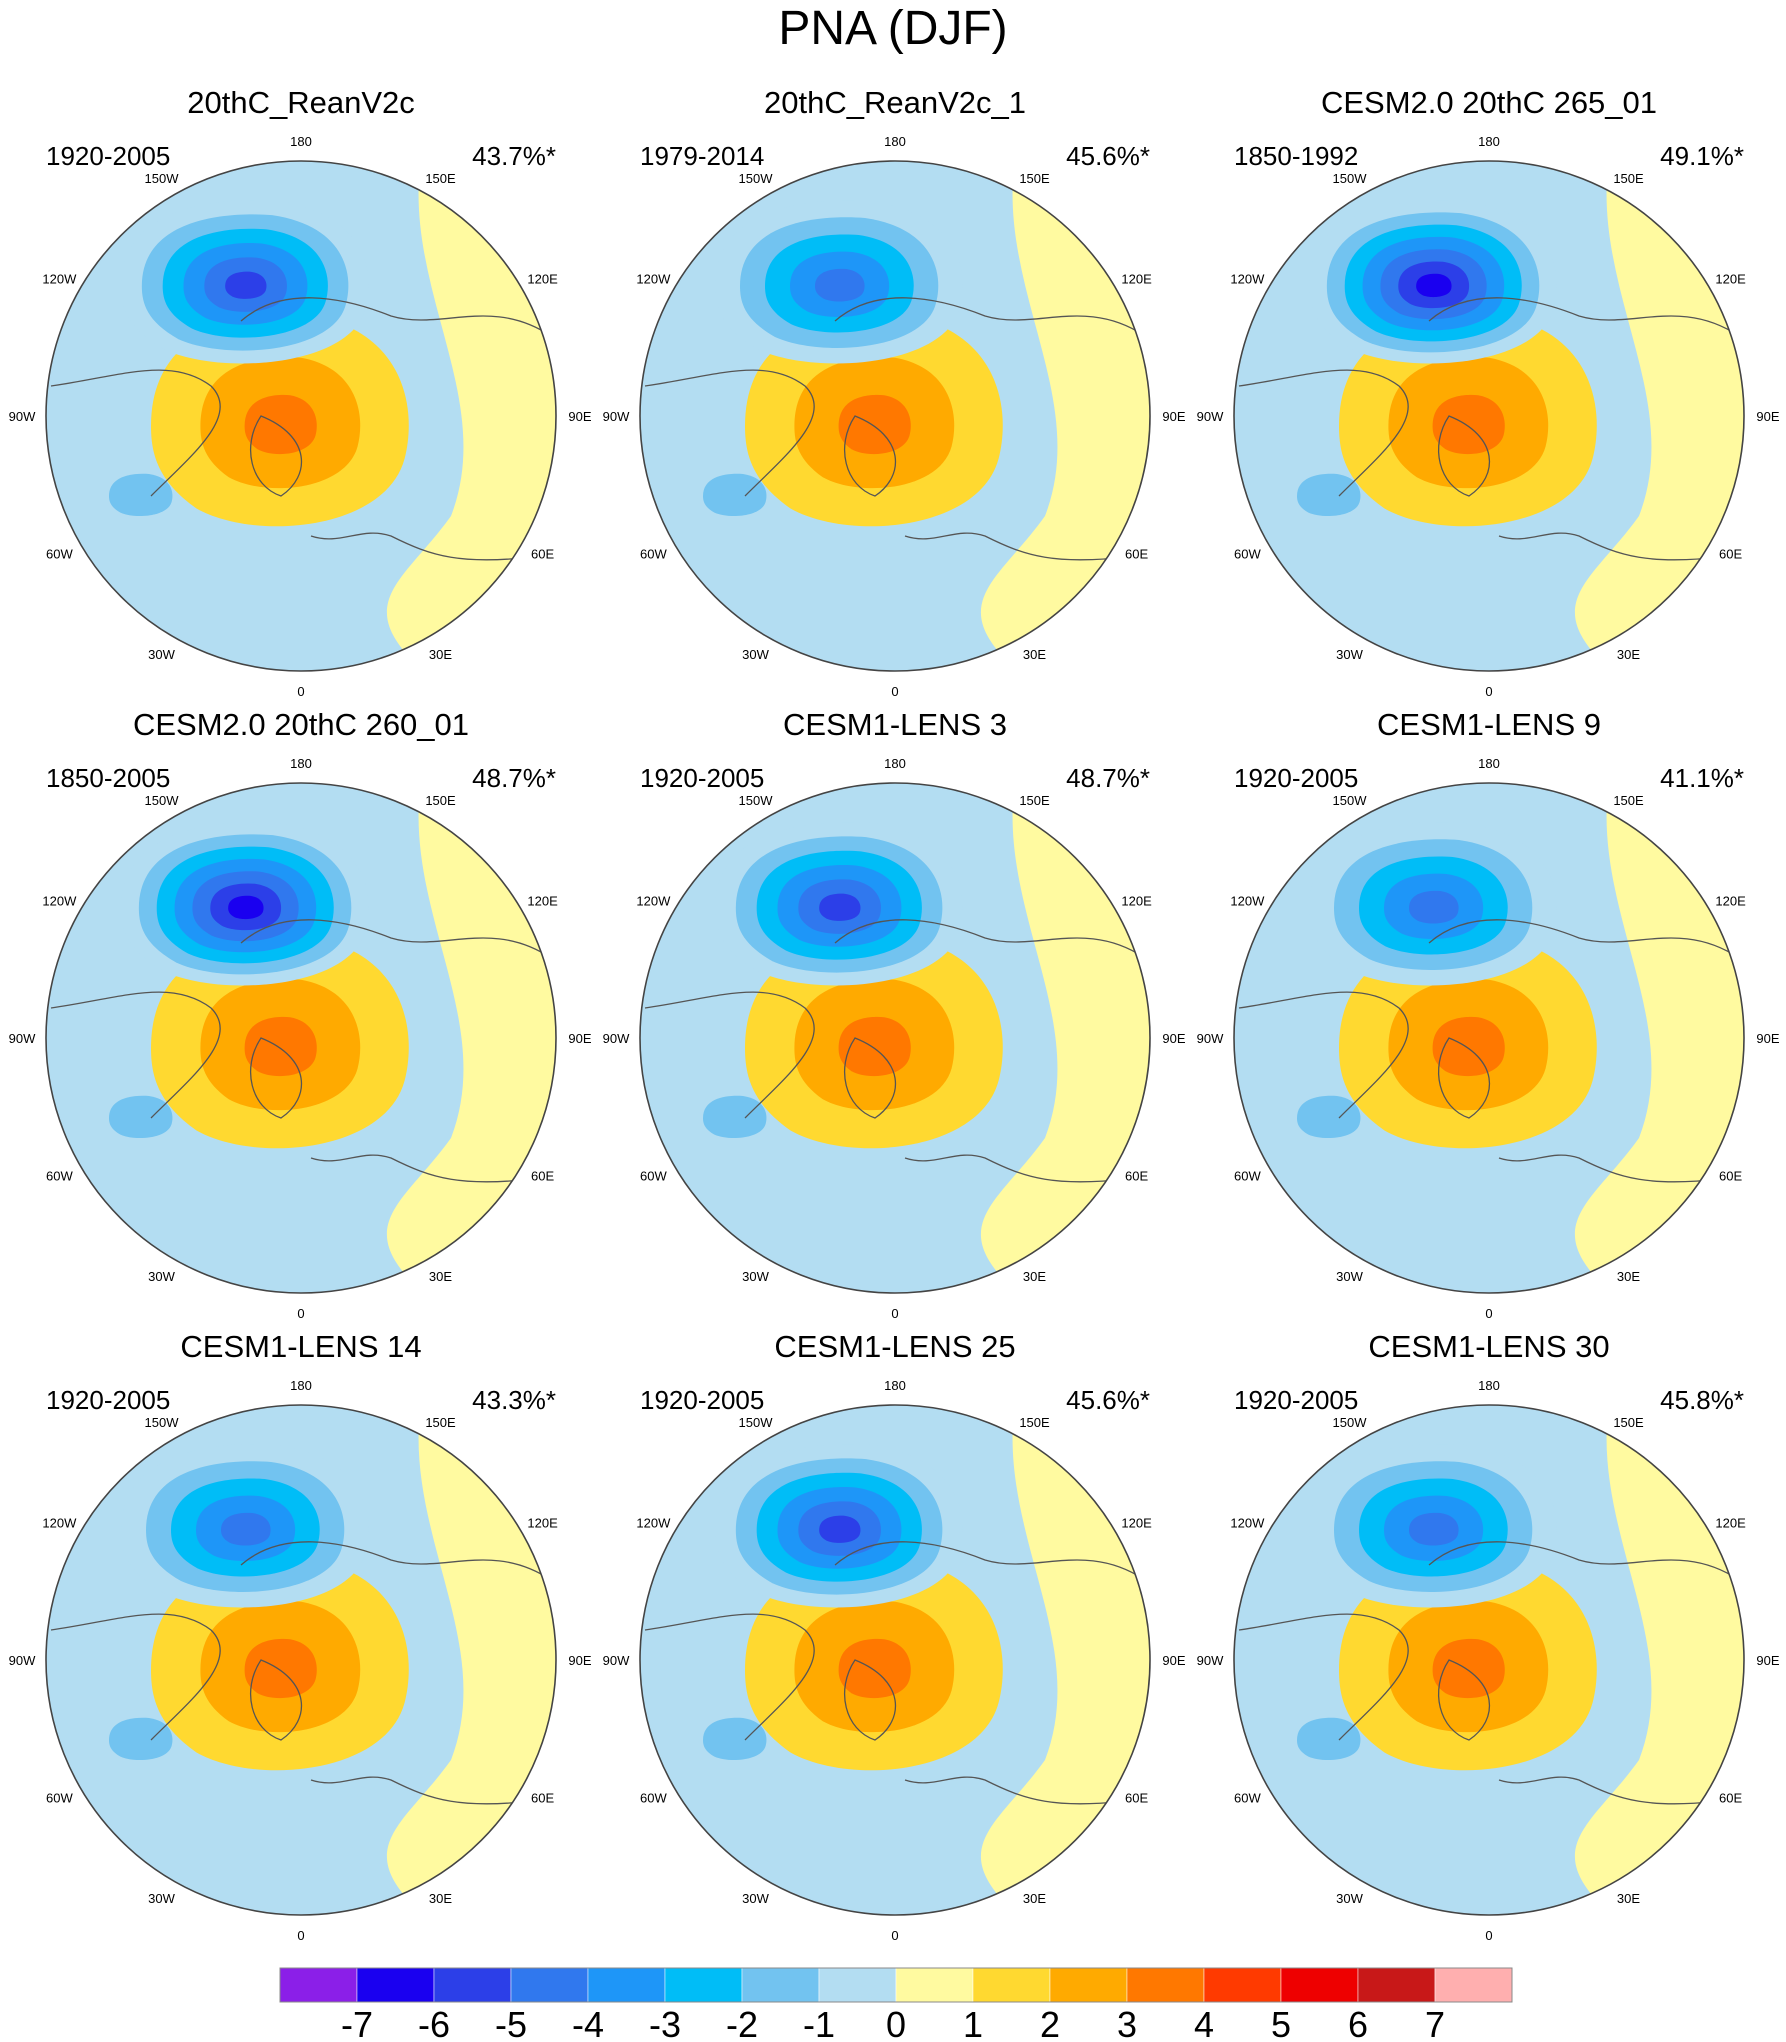 The height and width of the screenshot is (2042, 1786). Describe the element at coordinates (896, 2023) in the screenshot. I see `colorbar-tick-label: 0` at that location.